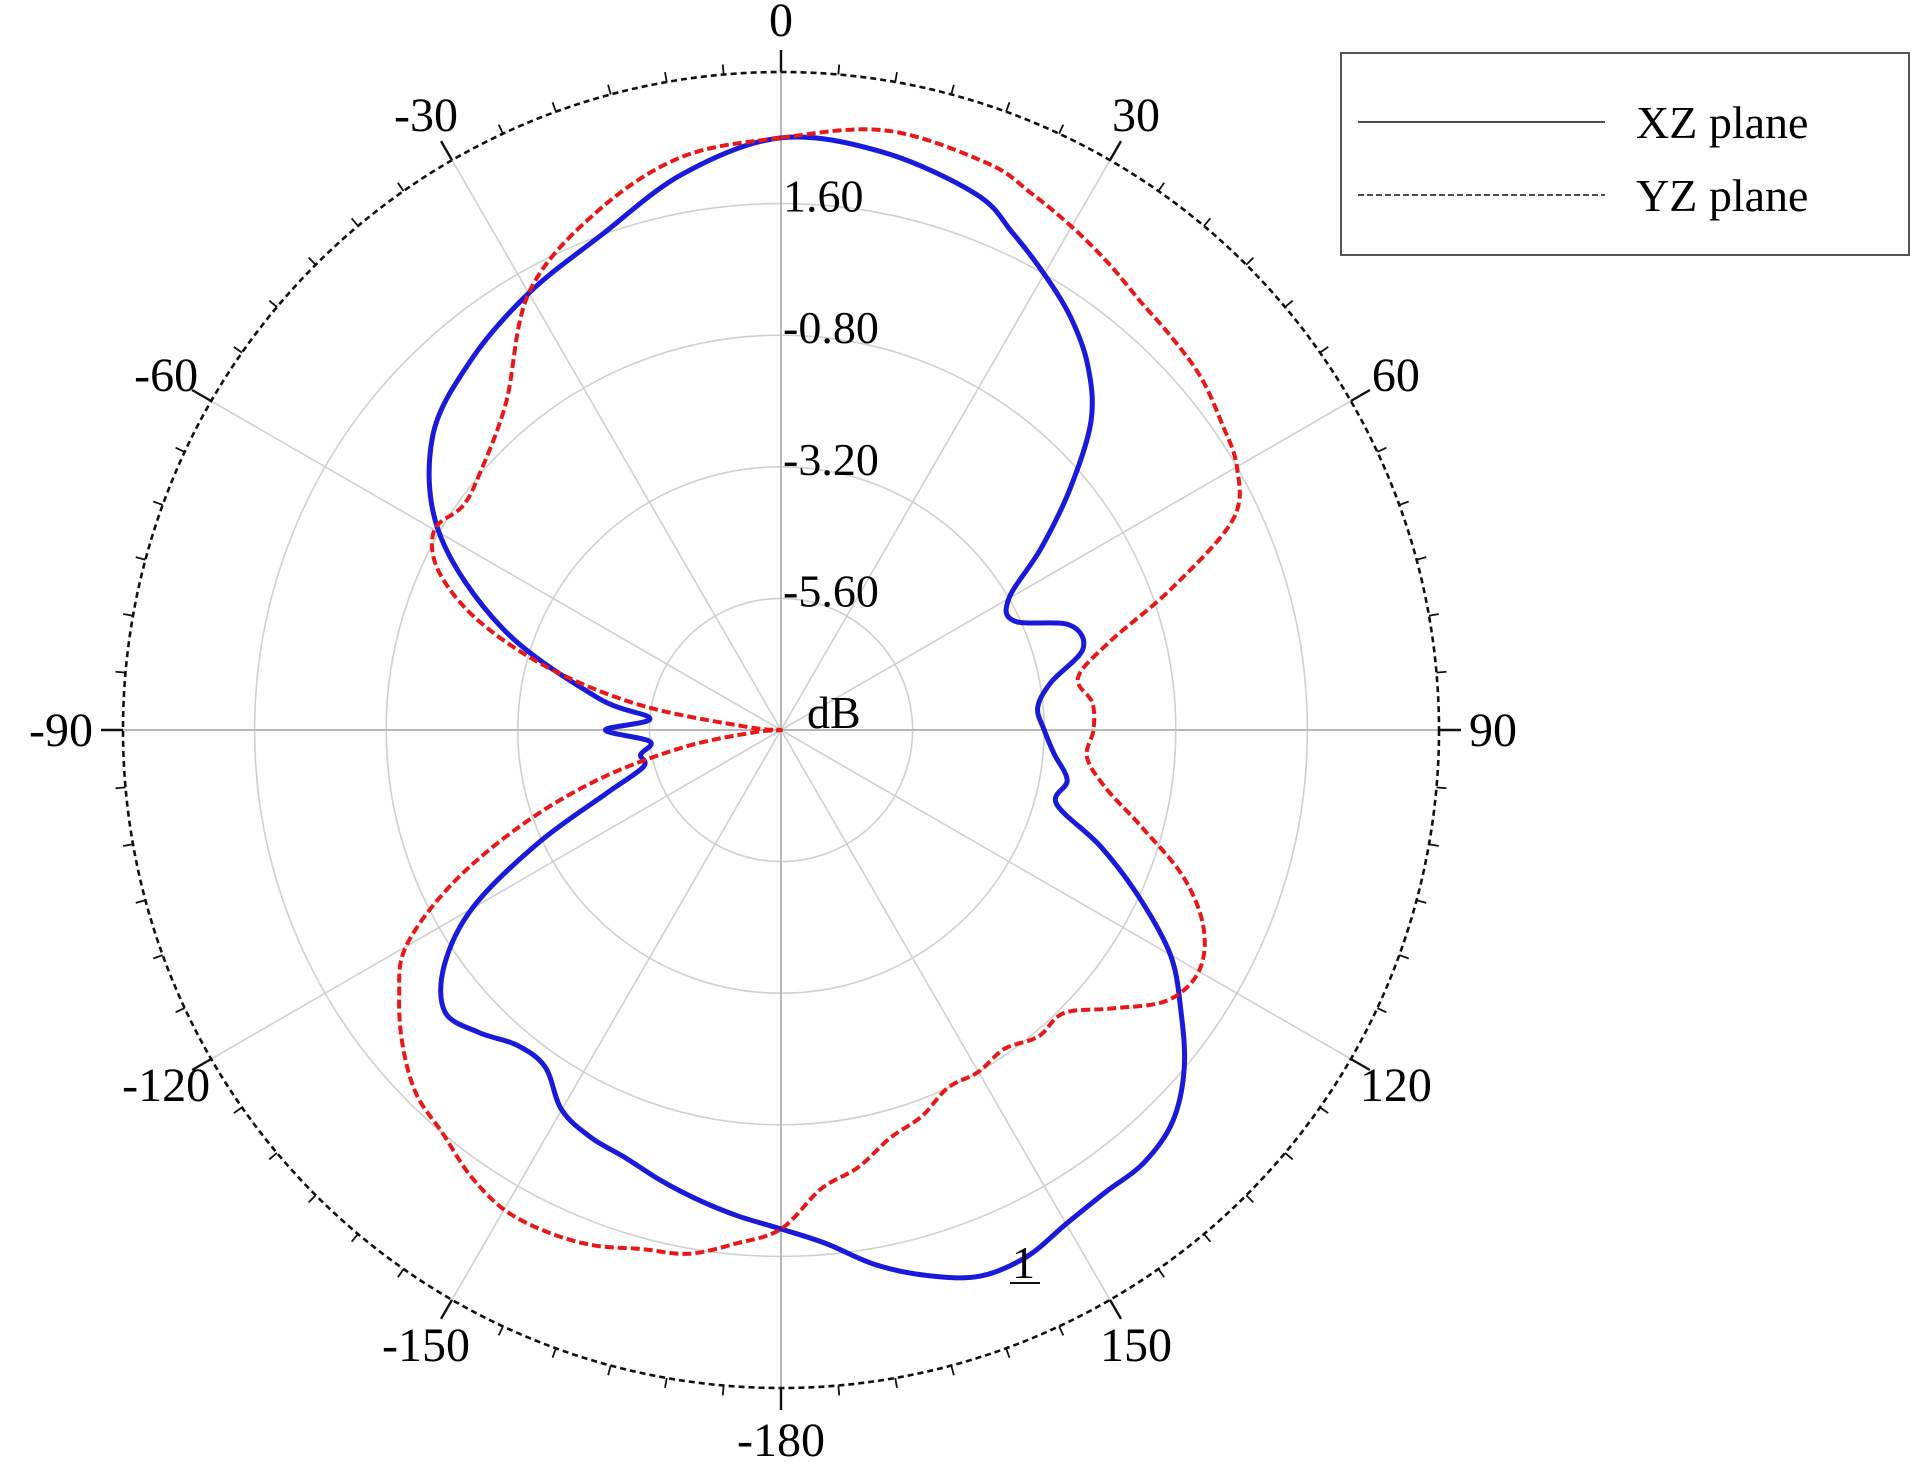 This screenshot has height=1474, width=1920. What do you see at coordinates (1722, 122) in the screenshot?
I see `legend-label-xz: XZ plane` at bounding box center [1722, 122].